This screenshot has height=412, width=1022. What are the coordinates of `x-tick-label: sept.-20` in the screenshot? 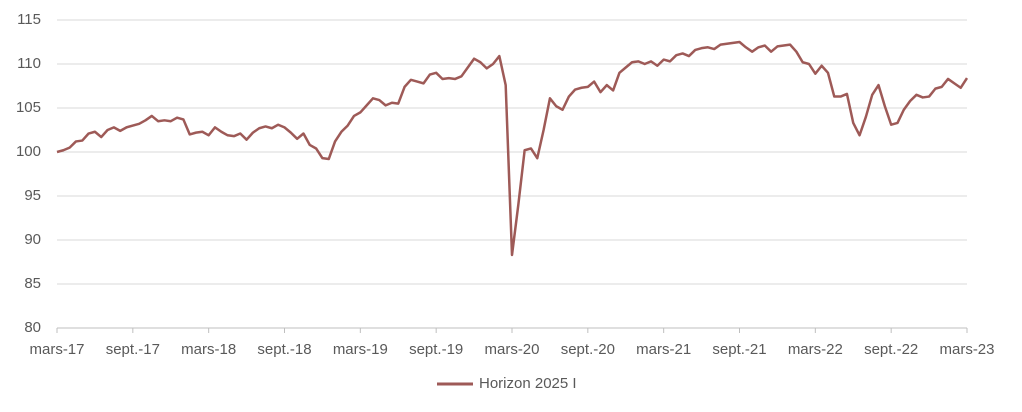 It's located at (588, 349).